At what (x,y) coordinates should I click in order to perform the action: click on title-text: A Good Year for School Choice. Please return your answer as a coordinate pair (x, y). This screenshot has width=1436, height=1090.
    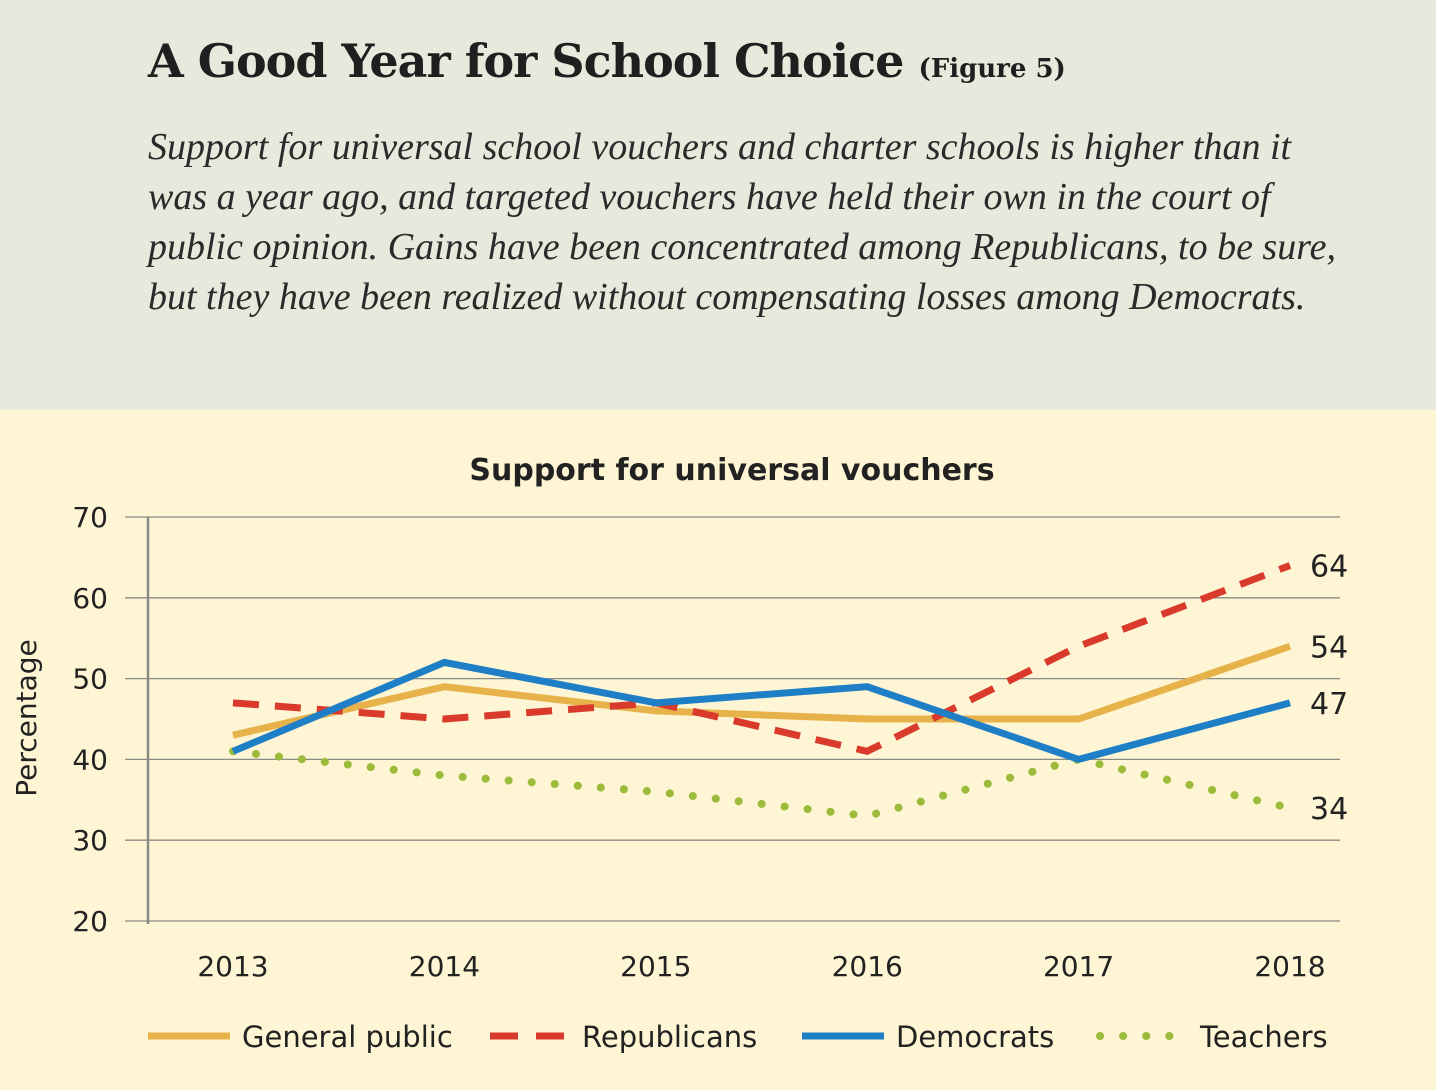
    Looking at the image, I should click on (526, 61).